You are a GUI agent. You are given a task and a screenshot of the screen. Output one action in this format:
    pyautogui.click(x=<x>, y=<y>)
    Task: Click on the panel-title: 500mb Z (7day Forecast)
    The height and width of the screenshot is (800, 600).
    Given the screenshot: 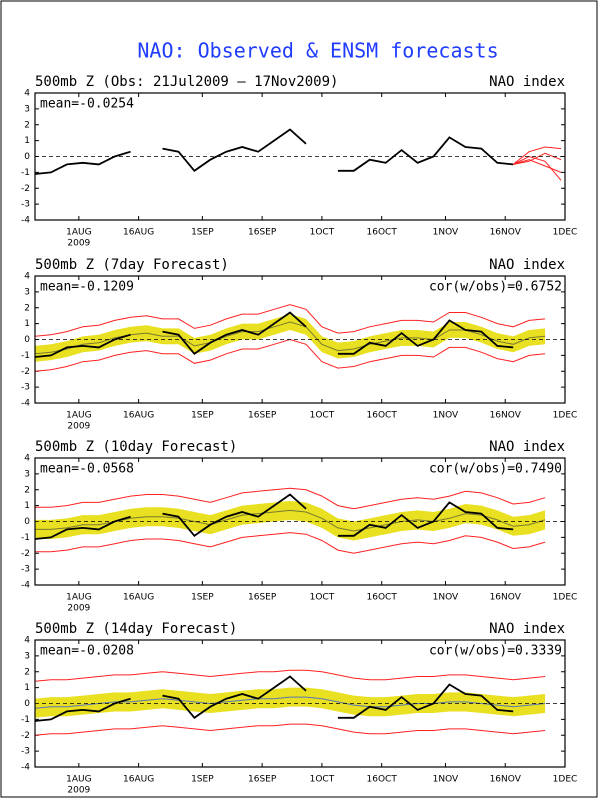 What is the action you would take?
    pyautogui.click(x=132, y=265)
    